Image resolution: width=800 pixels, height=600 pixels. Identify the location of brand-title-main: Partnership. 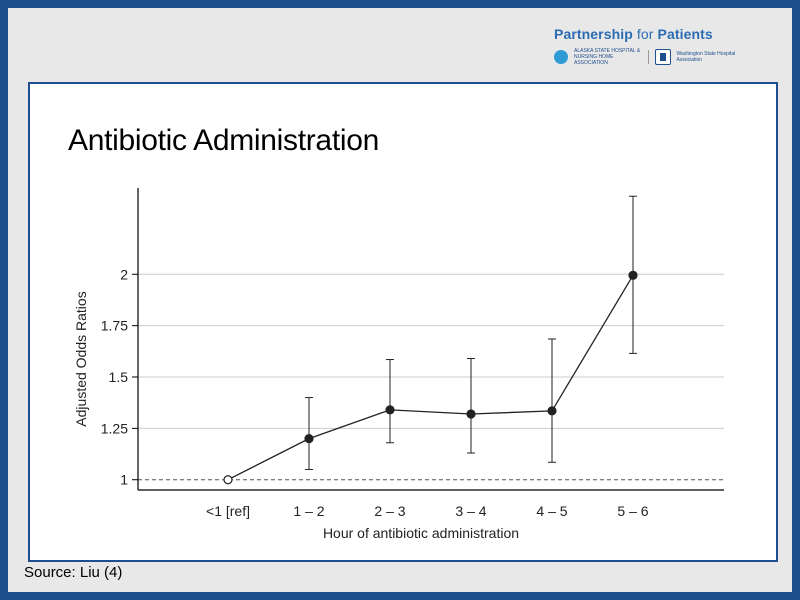
(593, 34).